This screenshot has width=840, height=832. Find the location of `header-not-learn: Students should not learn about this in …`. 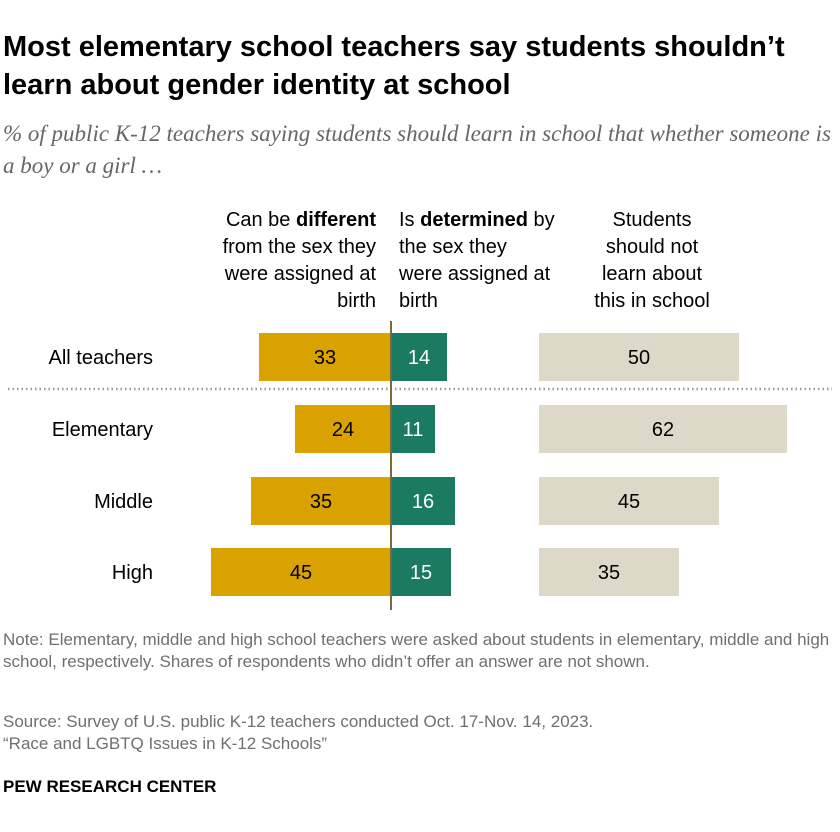

header-not-learn: Students should not learn about this in … is located at coordinates (652, 260).